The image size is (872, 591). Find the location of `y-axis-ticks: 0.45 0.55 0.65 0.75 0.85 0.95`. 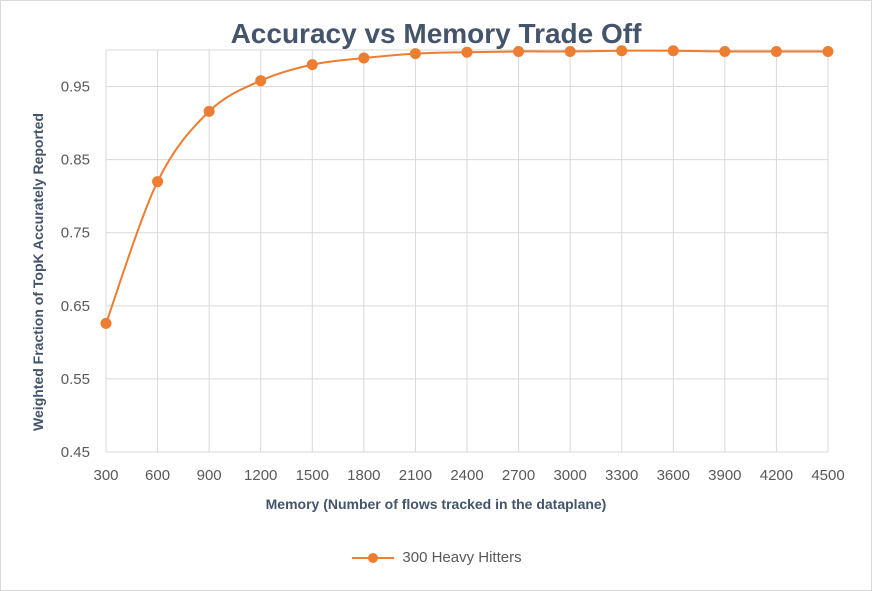

y-axis-ticks: 0.45 0.55 0.65 0.75 0.85 0.95 is located at coordinates (75, 270).